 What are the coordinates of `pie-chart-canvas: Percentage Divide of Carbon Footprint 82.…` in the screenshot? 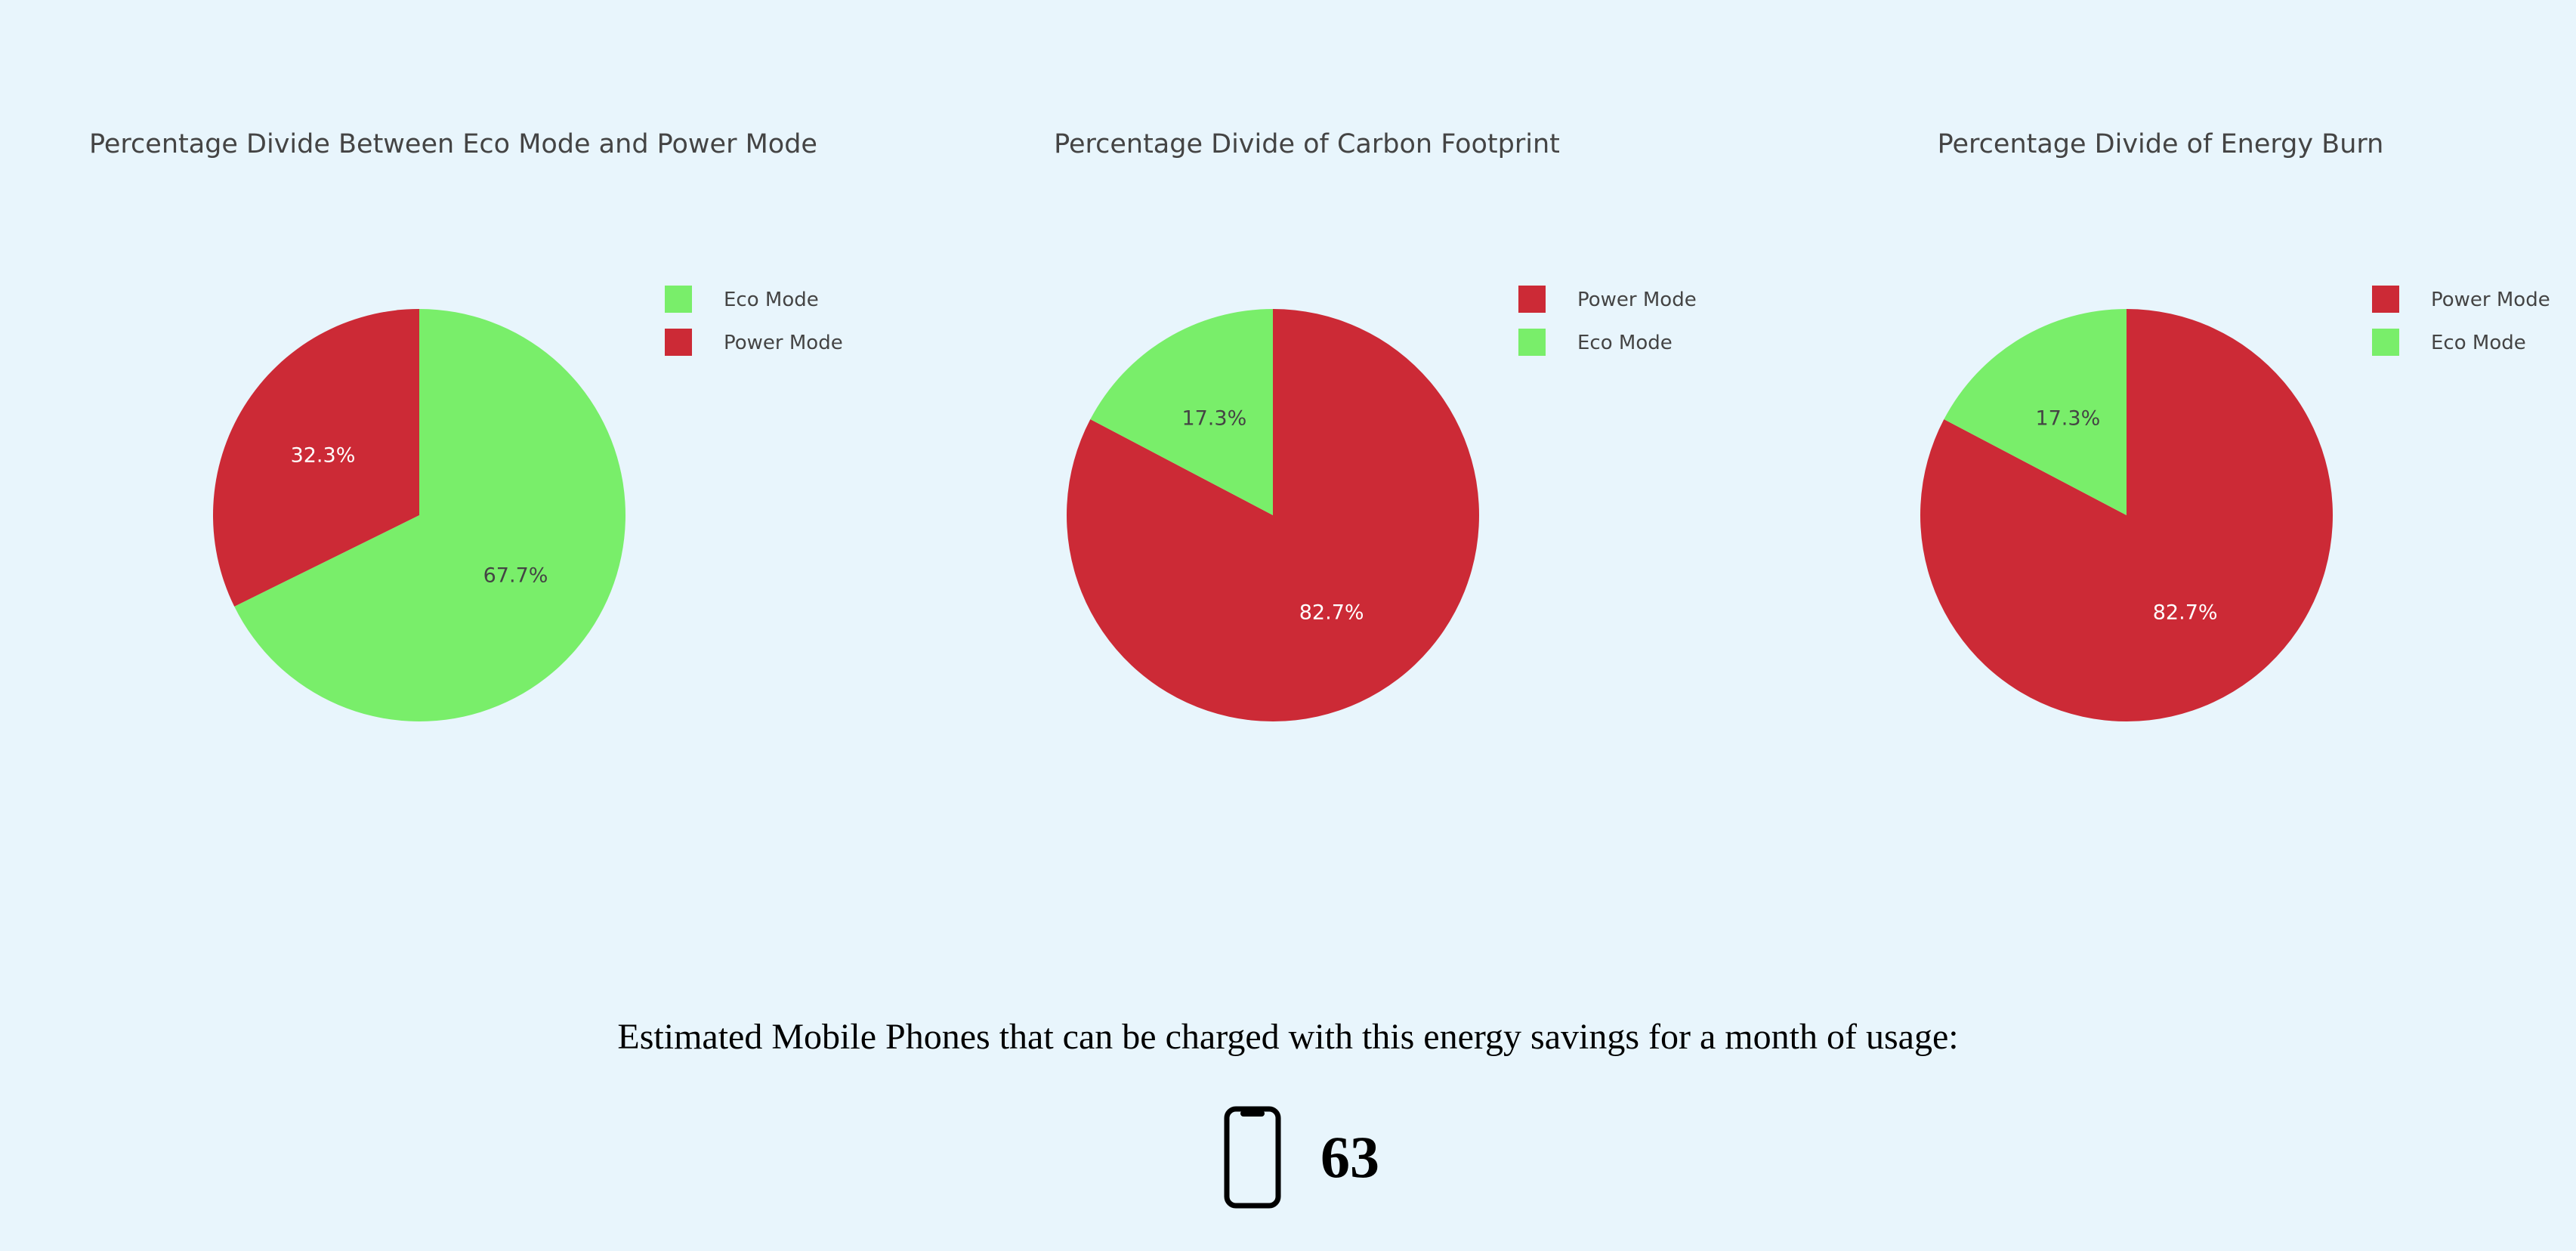 It's located at (1375, 425).